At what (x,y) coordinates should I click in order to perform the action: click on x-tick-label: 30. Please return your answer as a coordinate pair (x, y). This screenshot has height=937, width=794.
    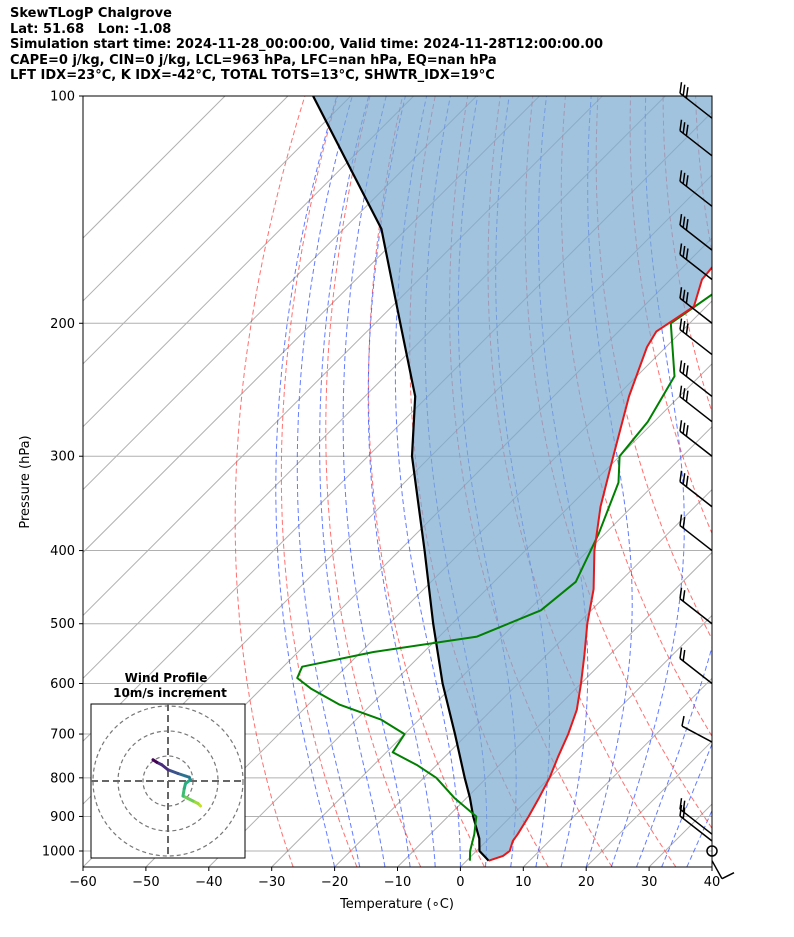
    Looking at the image, I should click on (649, 882).